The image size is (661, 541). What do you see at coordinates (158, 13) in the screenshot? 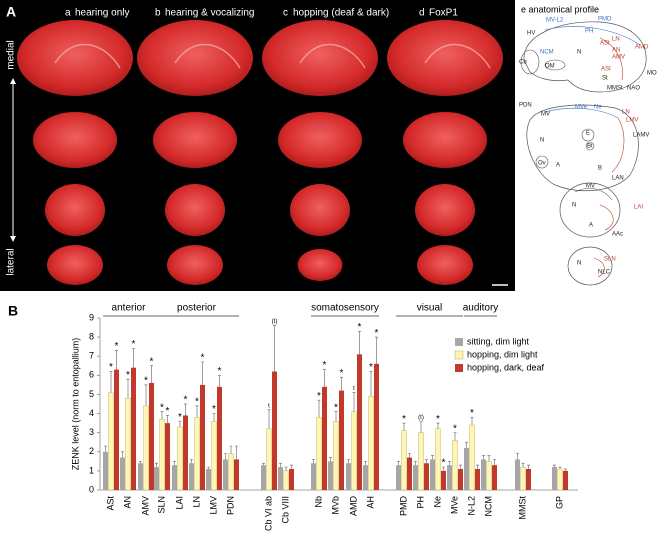
I see `column-letter: b` at bounding box center [158, 13].